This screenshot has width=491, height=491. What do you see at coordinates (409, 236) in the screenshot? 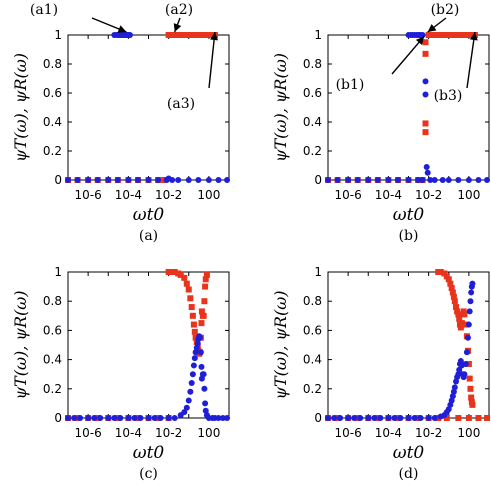
I see `panel-caption: (b)` at bounding box center [409, 236].